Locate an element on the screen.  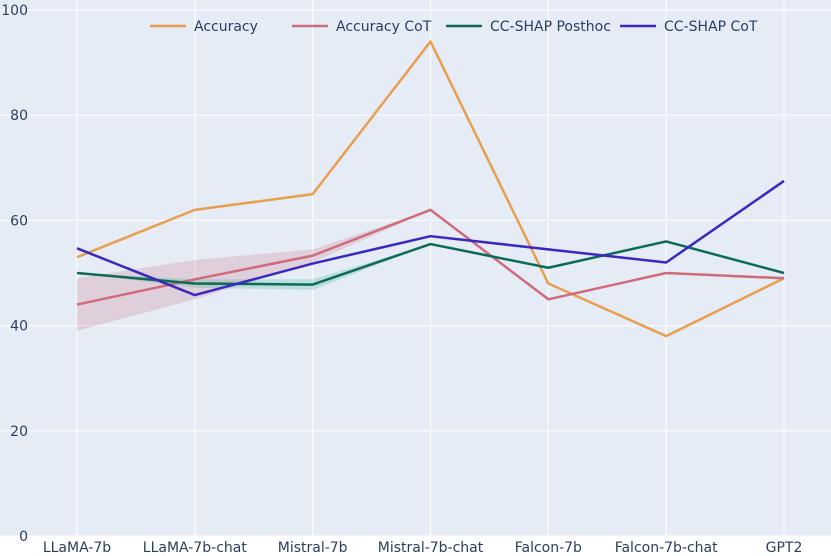
legend-label: CC-SHAP CoT is located at coordinates (711, 27).